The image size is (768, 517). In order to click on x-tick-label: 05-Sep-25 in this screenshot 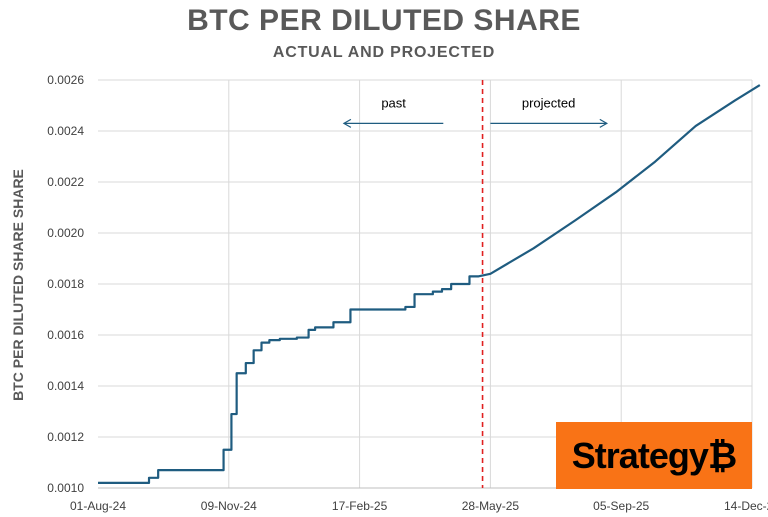, I will do `click(621, 506)`.